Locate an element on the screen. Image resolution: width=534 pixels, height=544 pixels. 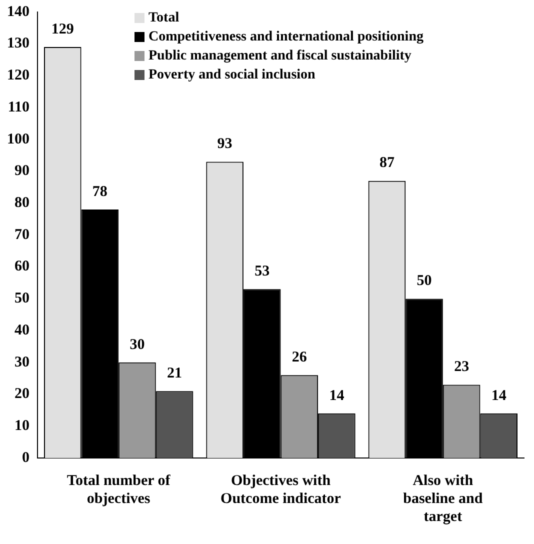
y-tick-label: 50 is located at coordinates (22, 298).